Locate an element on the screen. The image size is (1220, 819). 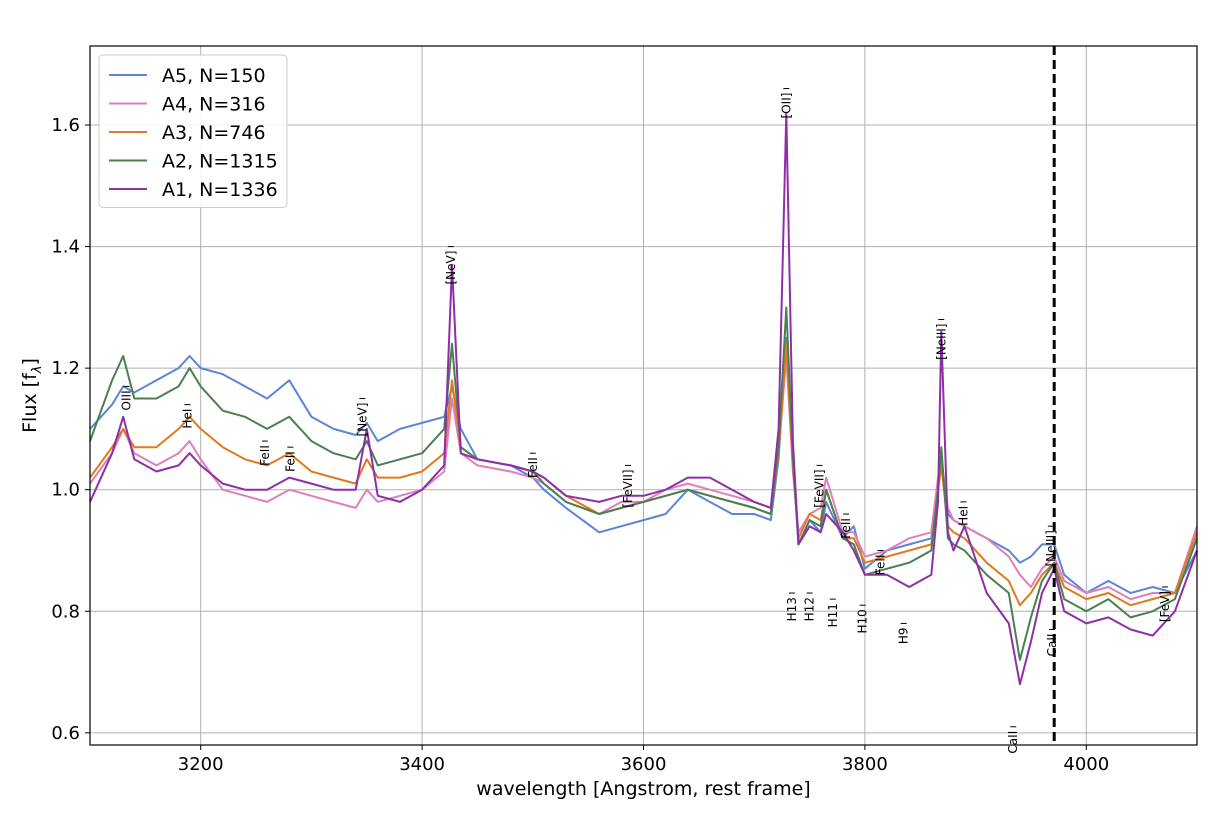
y-axis-label-sub: λ is located at coordinates (37, 370).